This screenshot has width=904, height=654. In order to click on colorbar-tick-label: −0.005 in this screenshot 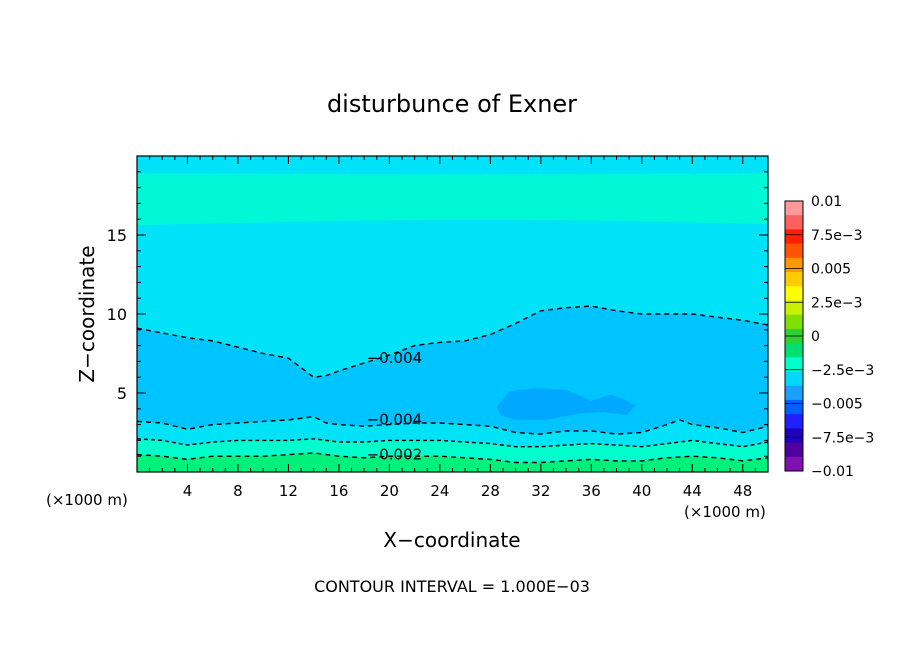, I will do `click(837, 405)`.